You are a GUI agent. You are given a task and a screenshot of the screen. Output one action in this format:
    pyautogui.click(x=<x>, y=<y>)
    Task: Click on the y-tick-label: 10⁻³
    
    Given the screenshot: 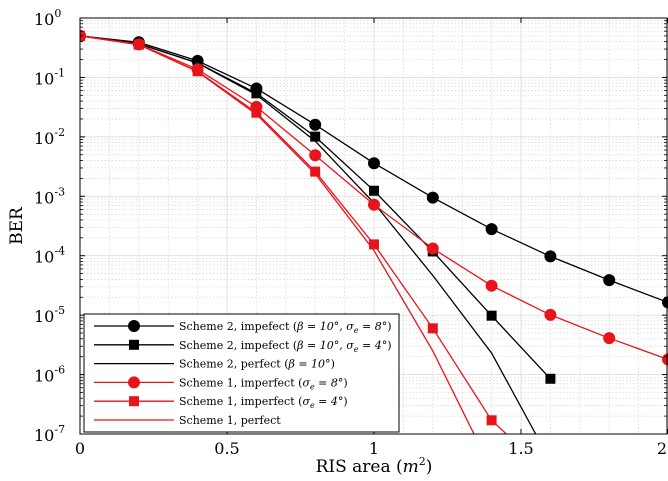 What is the action you would take?
    pyautogui.click(x=49, y=196)
    